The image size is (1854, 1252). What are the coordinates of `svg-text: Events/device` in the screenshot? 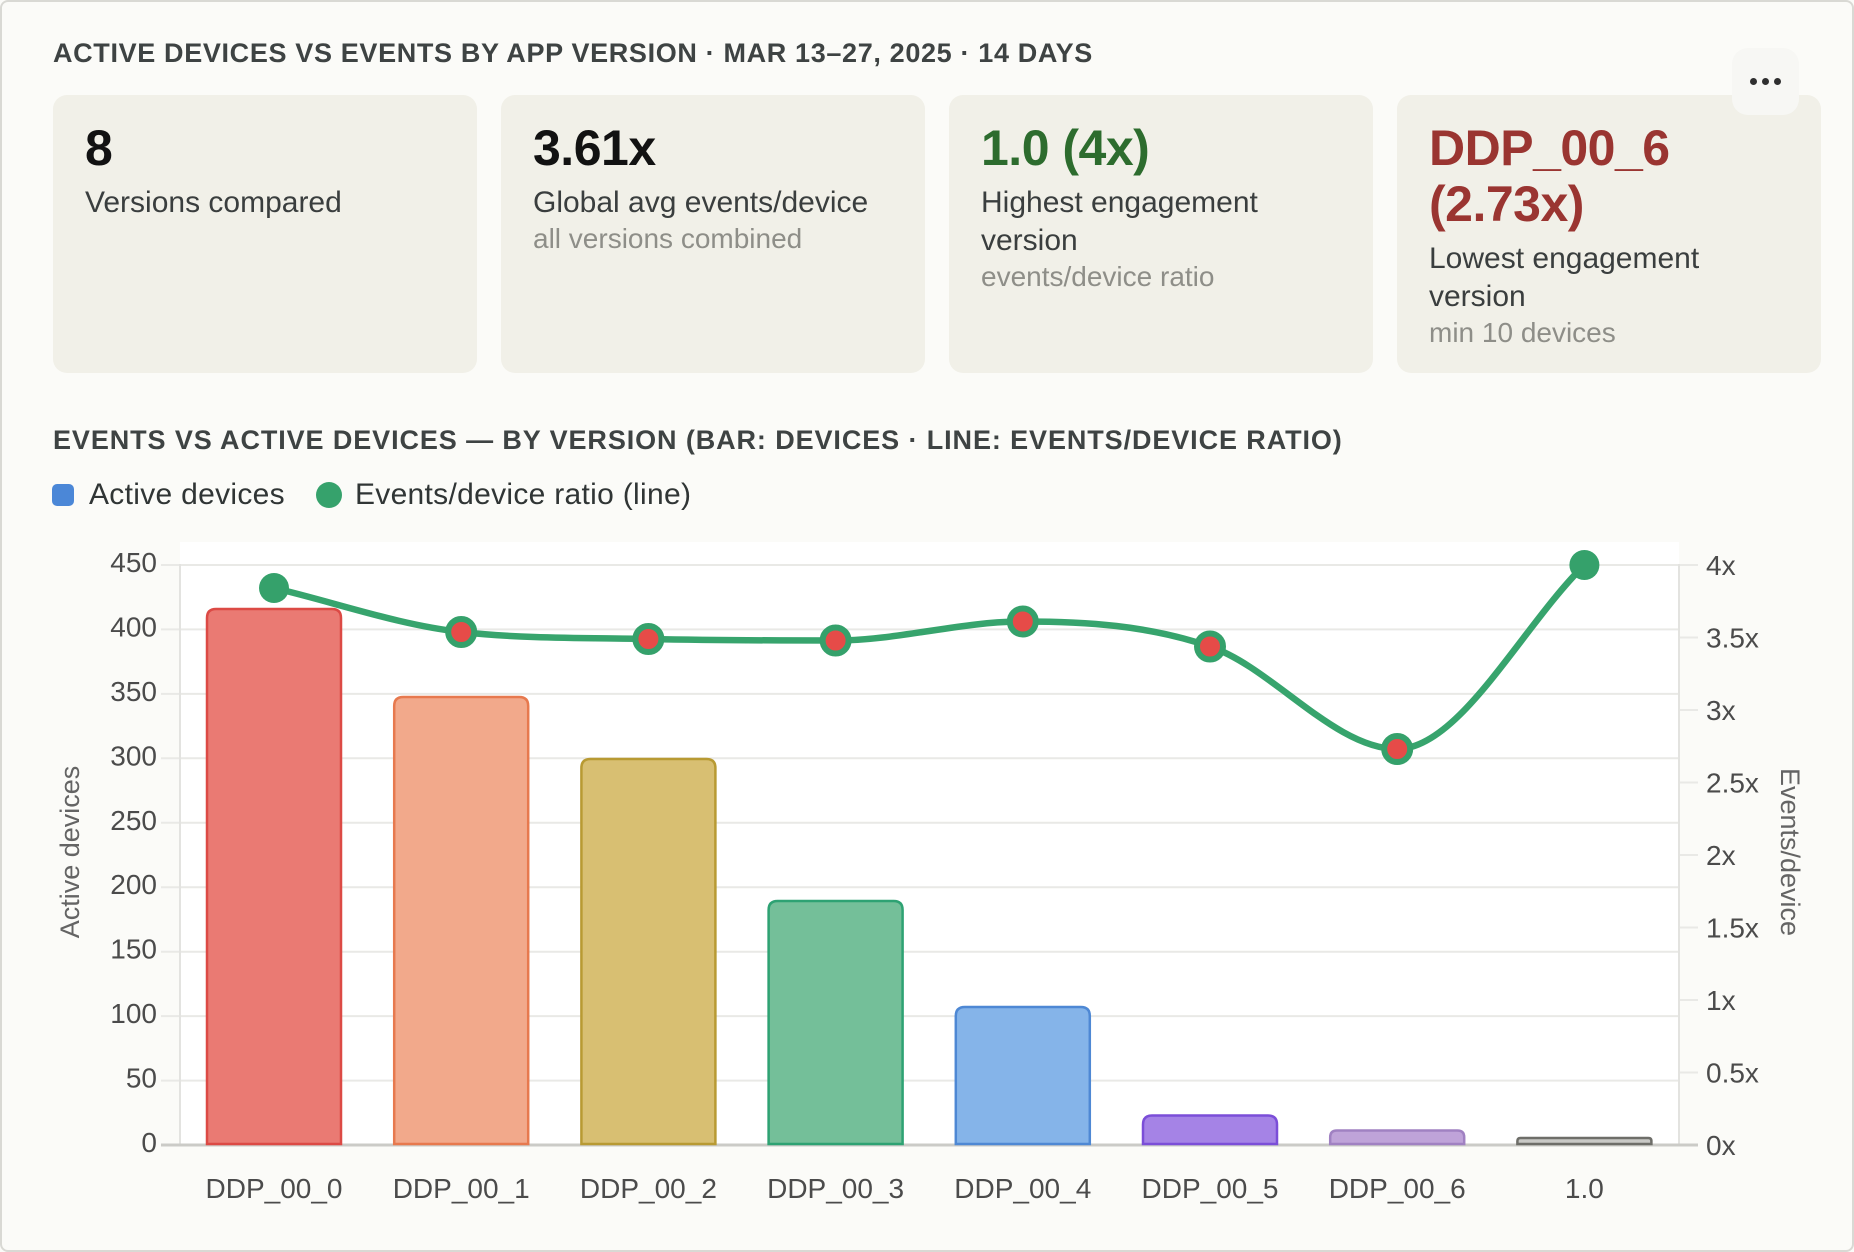 It's located at (1790, 852).